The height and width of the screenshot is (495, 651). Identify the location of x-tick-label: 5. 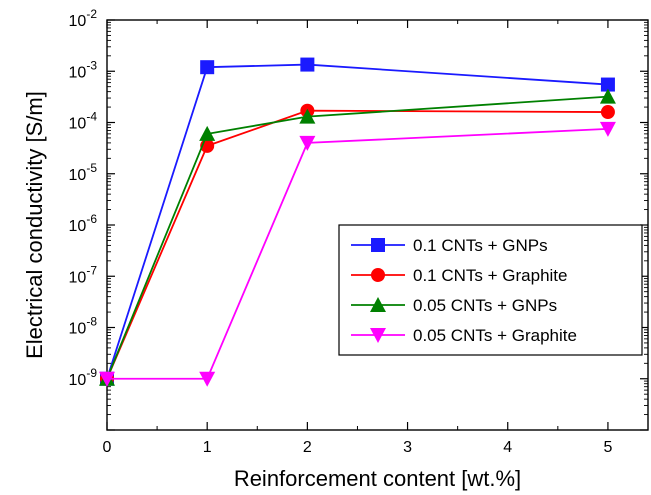
(607, 447).